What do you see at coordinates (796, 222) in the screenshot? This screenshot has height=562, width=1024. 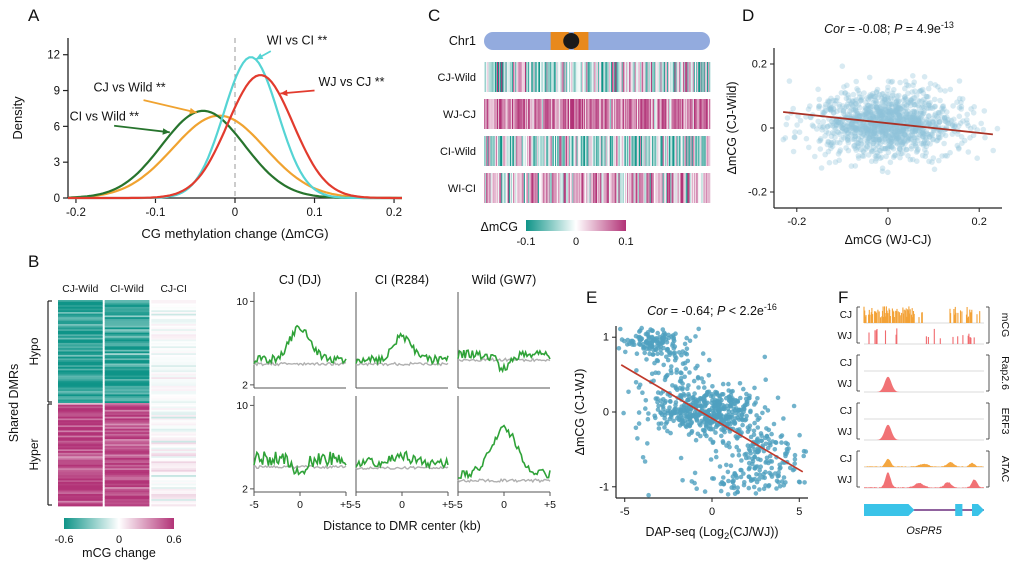 I see `svg-text: -0.2` at bounding box center [796, 222].